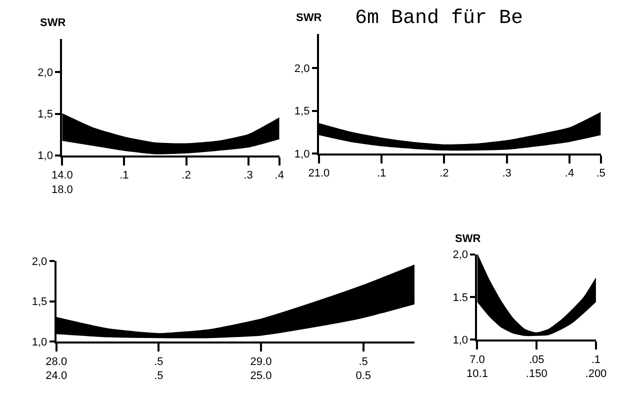  Describe the element at coordinates (363, 369) in the screenshot. I see `x-tick-label: .5 0.5` at that location.